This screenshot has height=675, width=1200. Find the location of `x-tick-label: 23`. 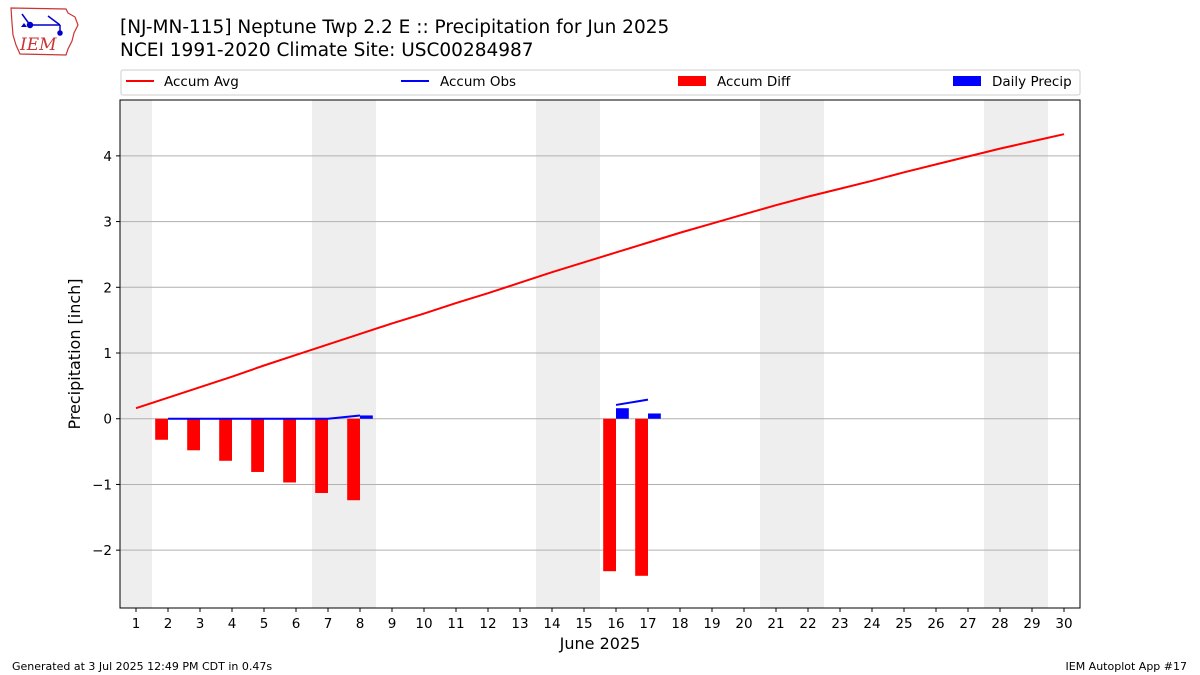

x-tick-label: 23 is located at coordinates (839, 624).